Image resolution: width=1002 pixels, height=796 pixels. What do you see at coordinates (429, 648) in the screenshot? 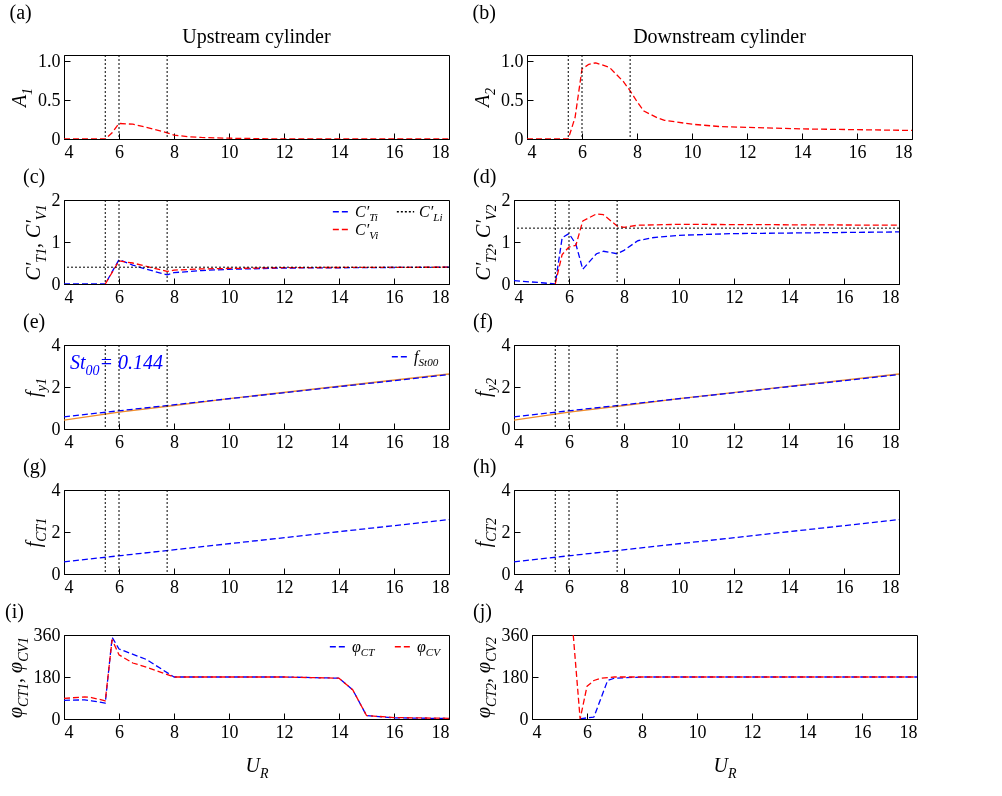
I see `legend-label: φ$_{CV}$` at bounding box center [429, 648].